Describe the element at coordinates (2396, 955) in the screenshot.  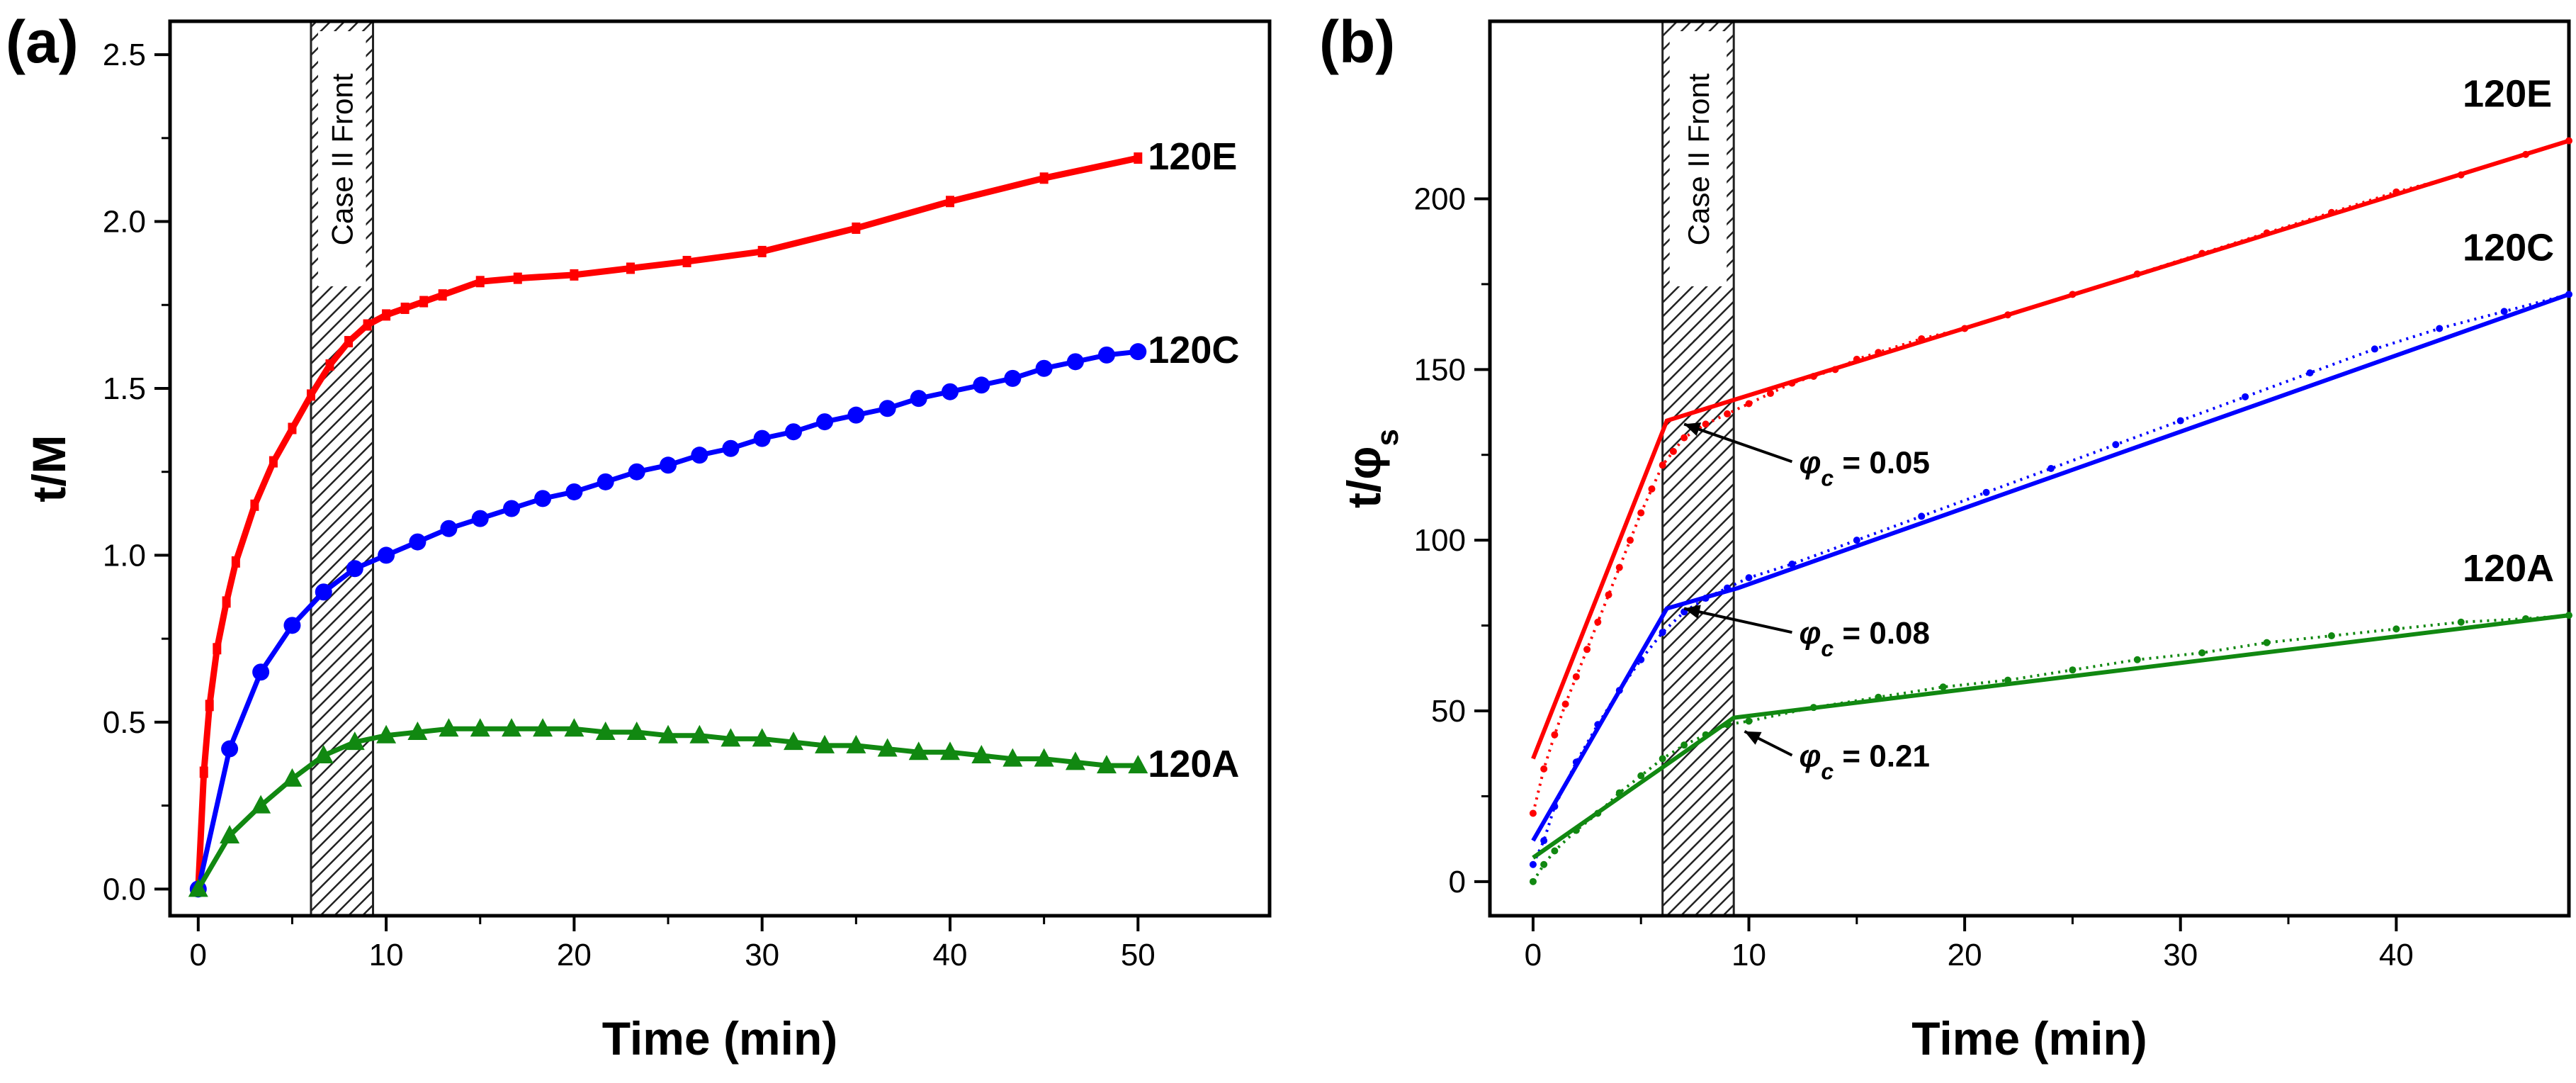
I see `x-tick-label: 40` at that location.